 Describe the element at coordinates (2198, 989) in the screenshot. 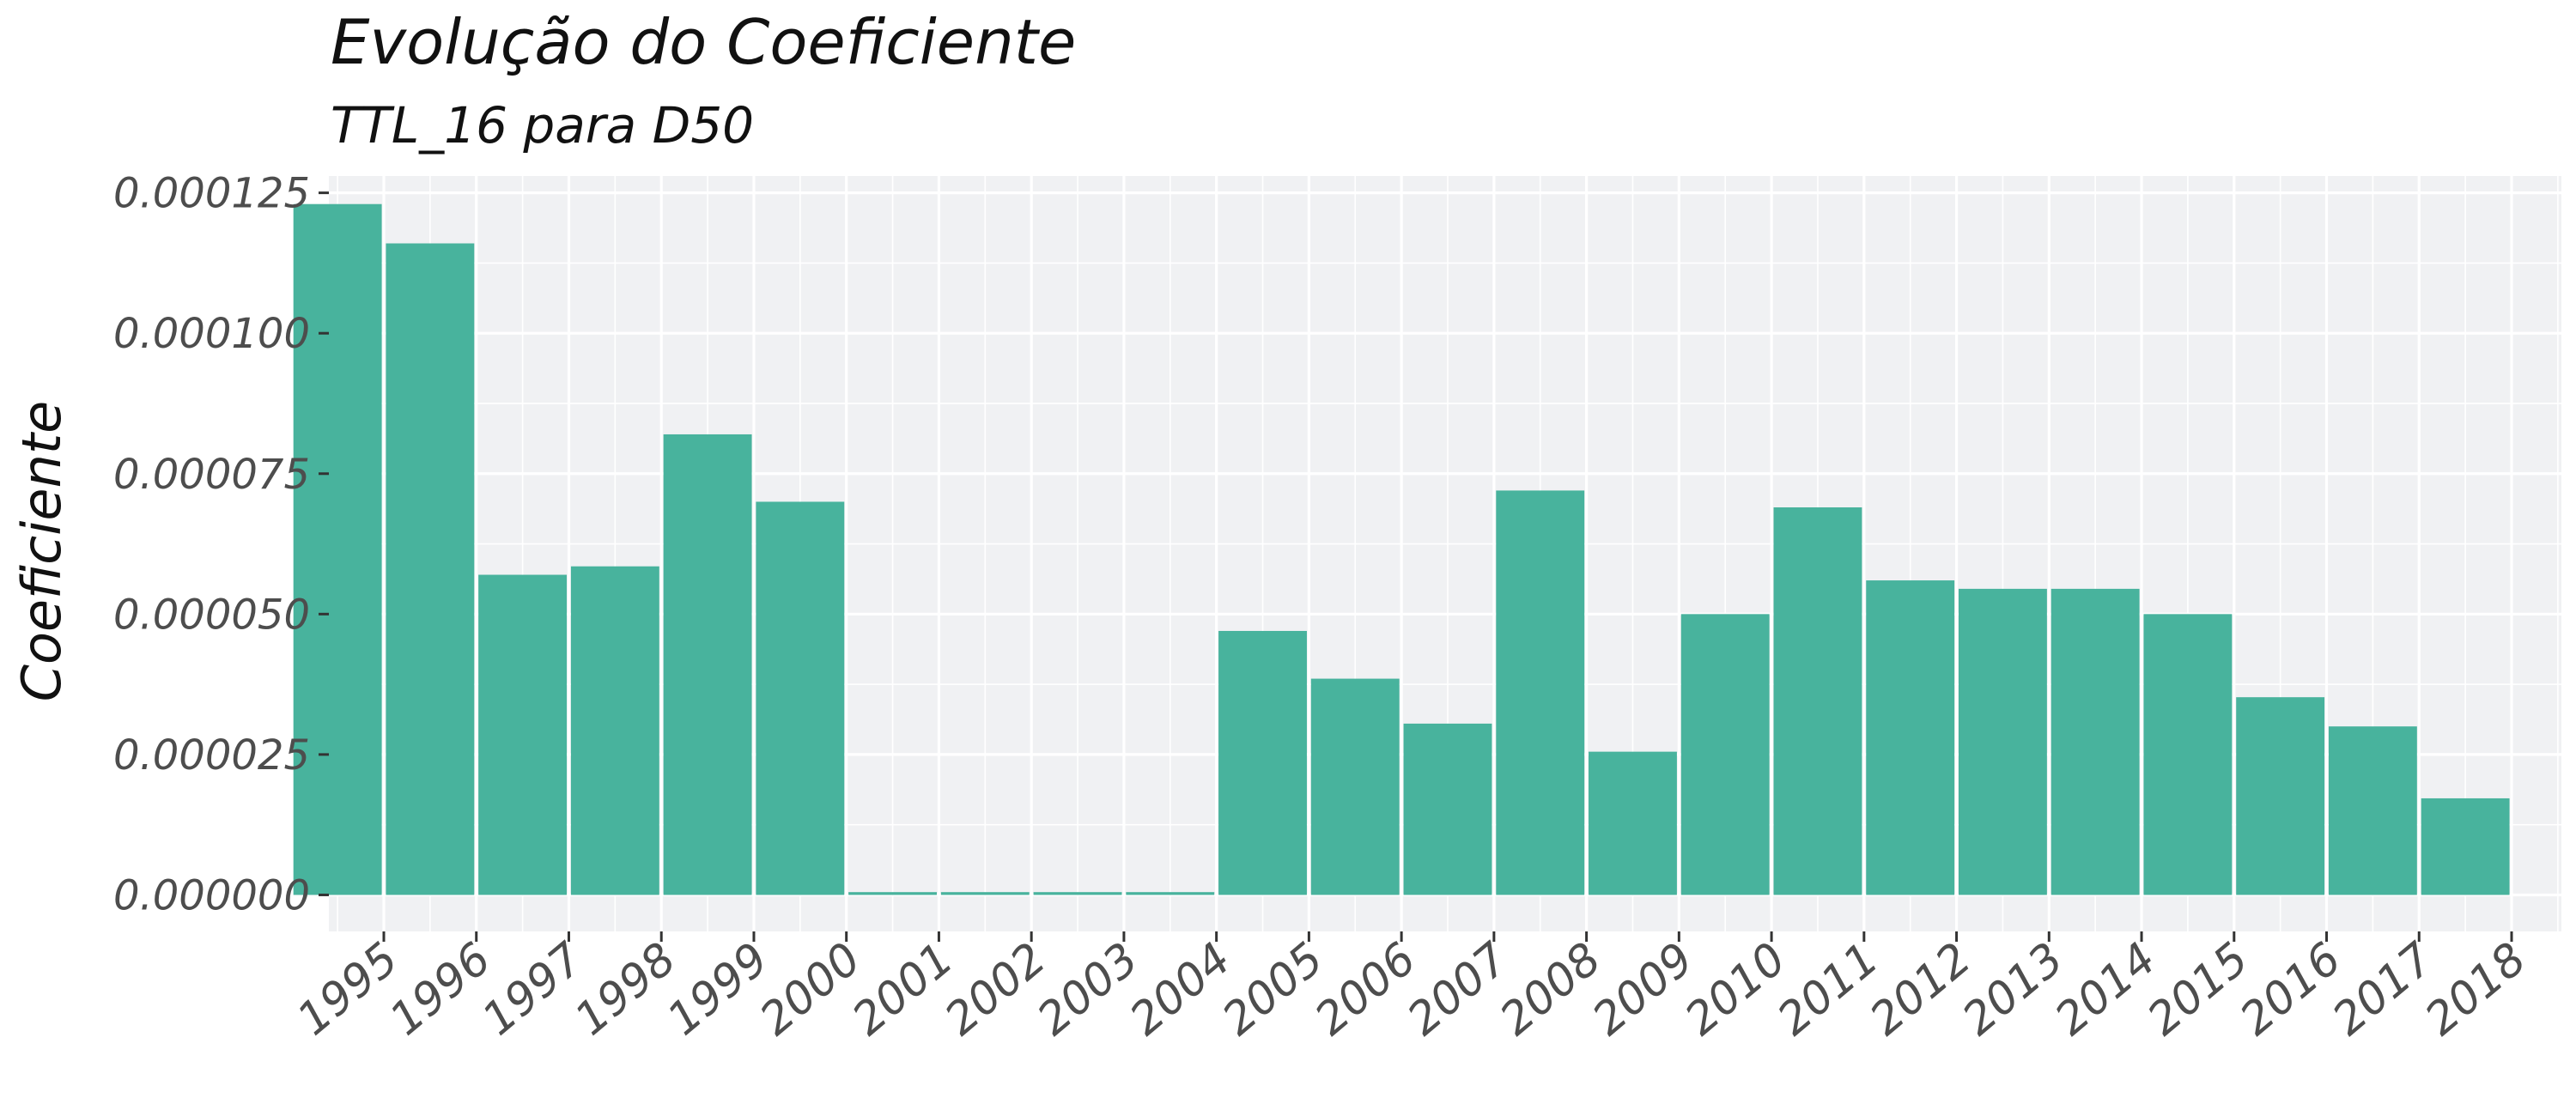

I see `x-tick-label: 2015` at that location.